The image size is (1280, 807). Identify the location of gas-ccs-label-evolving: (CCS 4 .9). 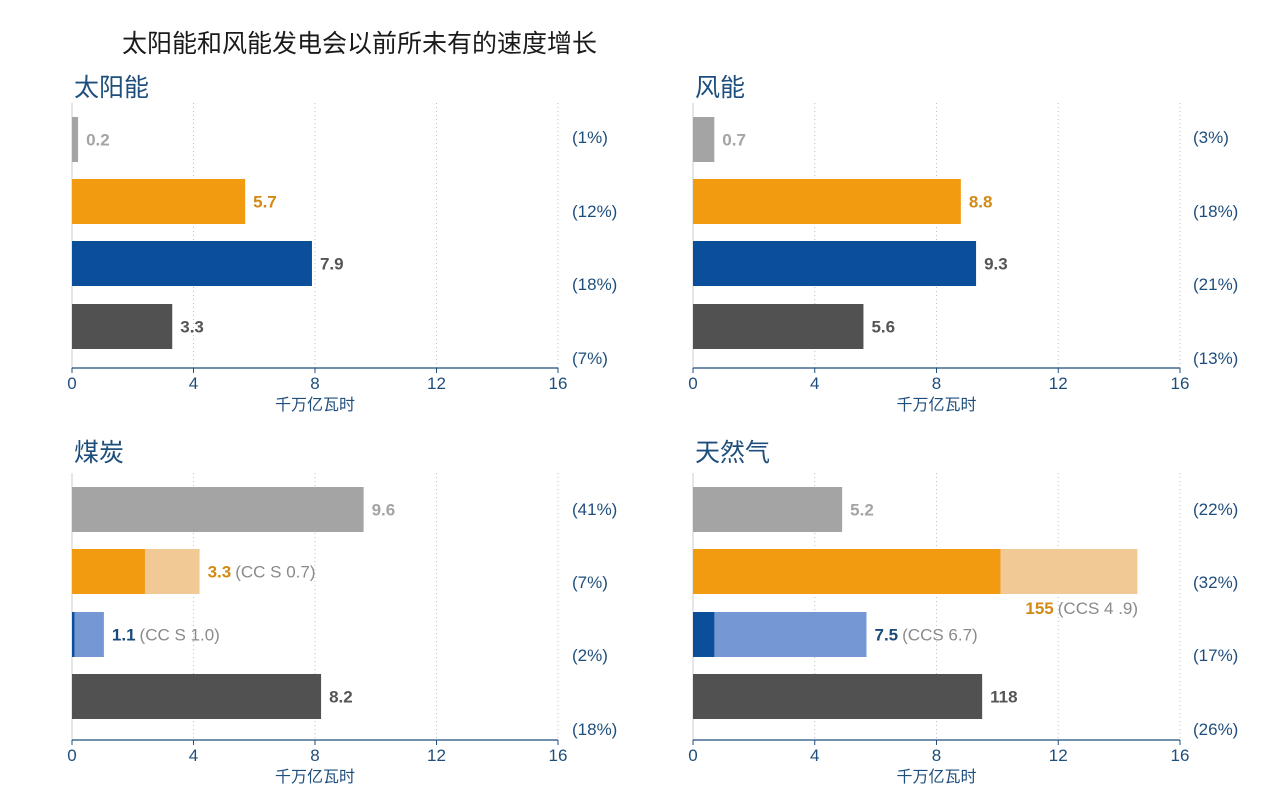
(1098, 608).